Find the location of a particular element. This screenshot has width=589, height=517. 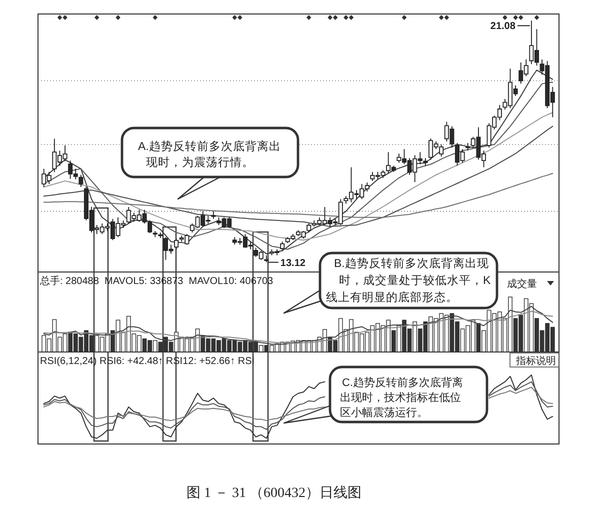

annotation: C.趋势反转前多次底背离出现时，技术指标在低位区小幅震荡运行。 is located at coordinates (401, 397).